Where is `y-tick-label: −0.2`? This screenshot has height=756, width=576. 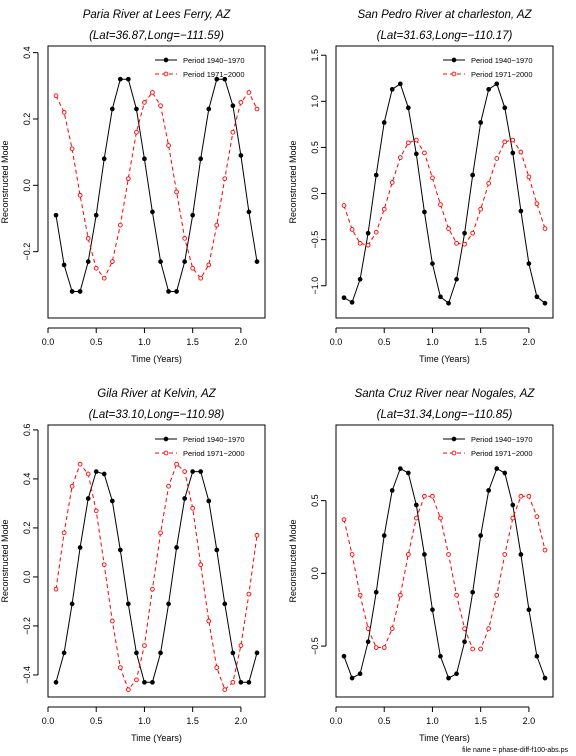 y-tick-label: −0.2 is located at coordinates (27, 626).